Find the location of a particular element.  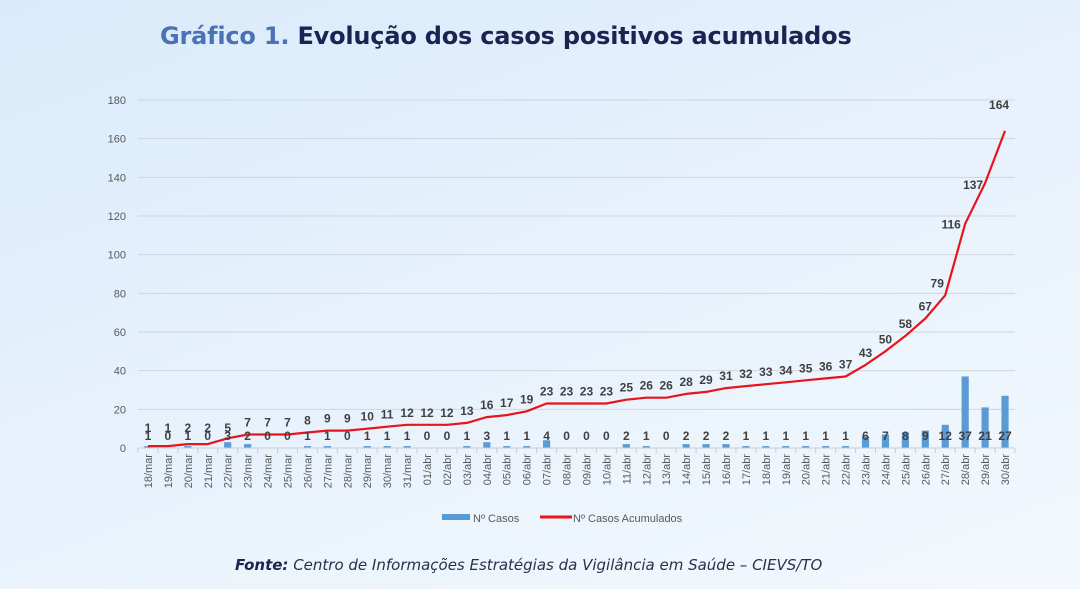

y-axis-ticks: 0 20 40 60 80 100 120 140 160 180 is located at coordinates (117, 275).